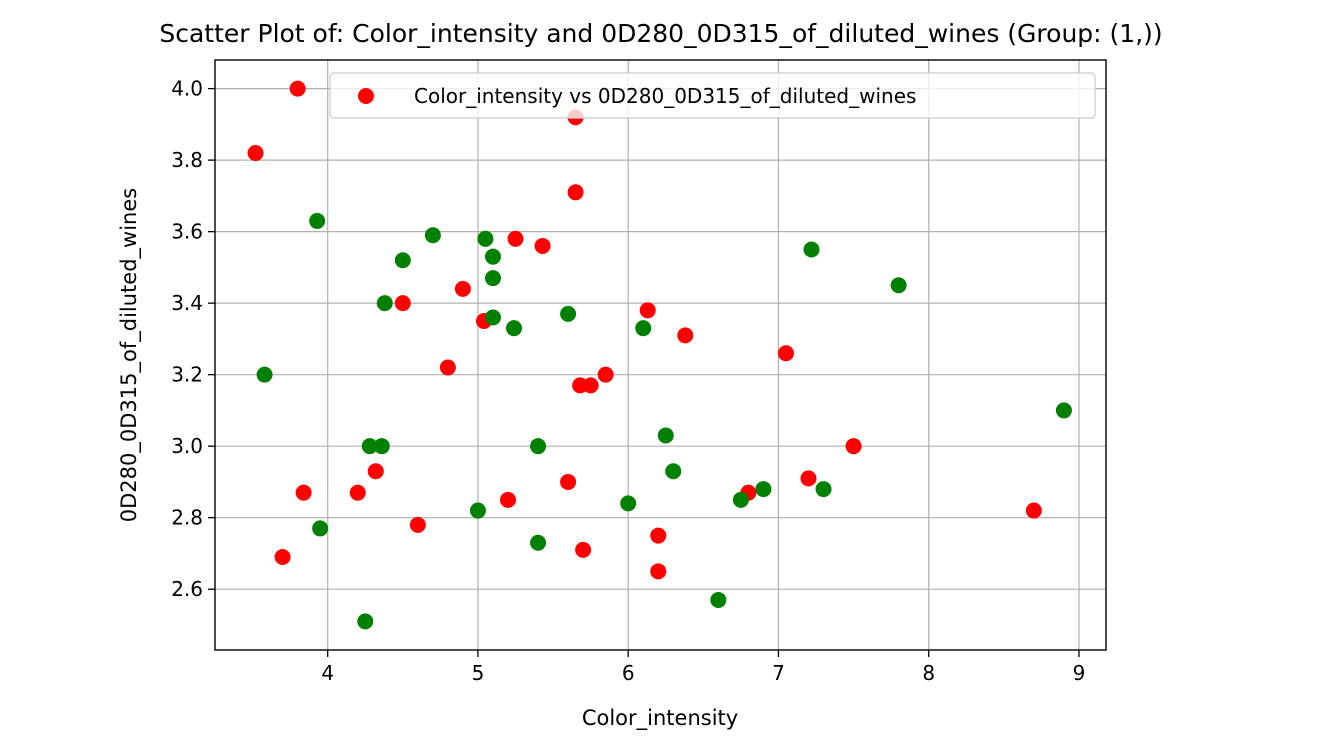  What do you see at coordinates (628, 673) in the screenshot?
I see `x-tick-label: 6` at bounding box center [628, 673].